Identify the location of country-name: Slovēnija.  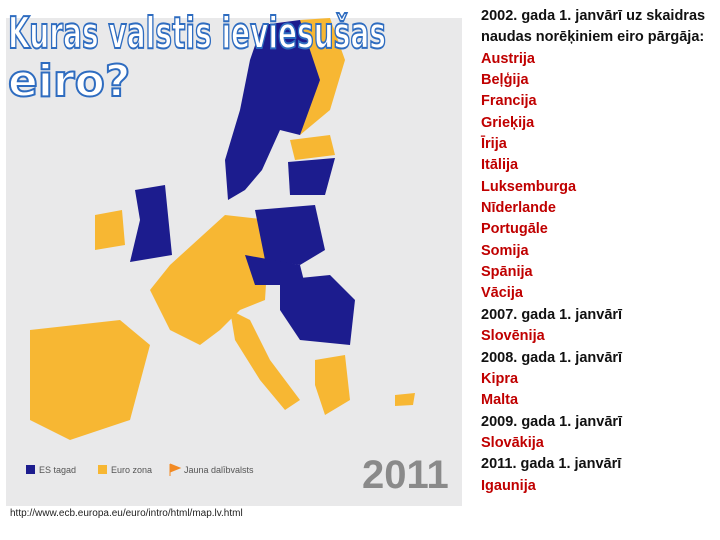
(513, 336).